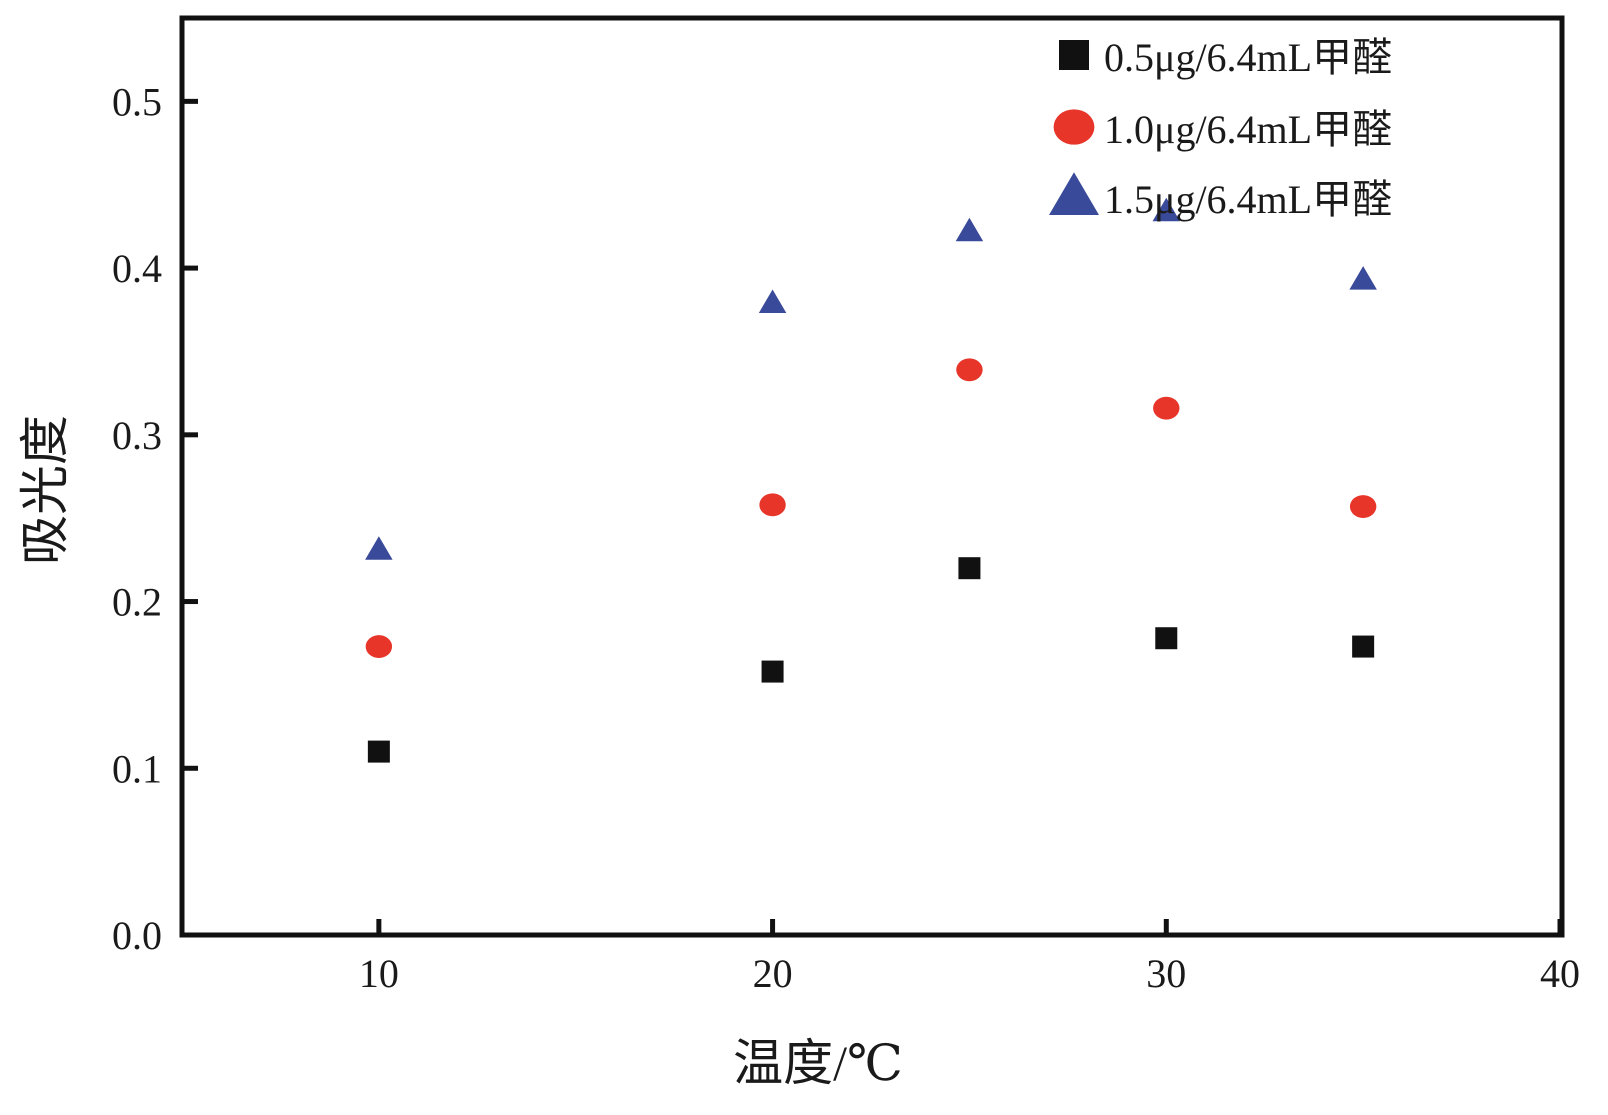 This screenshot has height=1115, width=1608. I want to click on y-axis-title: 吸光度, so click(45, 490).